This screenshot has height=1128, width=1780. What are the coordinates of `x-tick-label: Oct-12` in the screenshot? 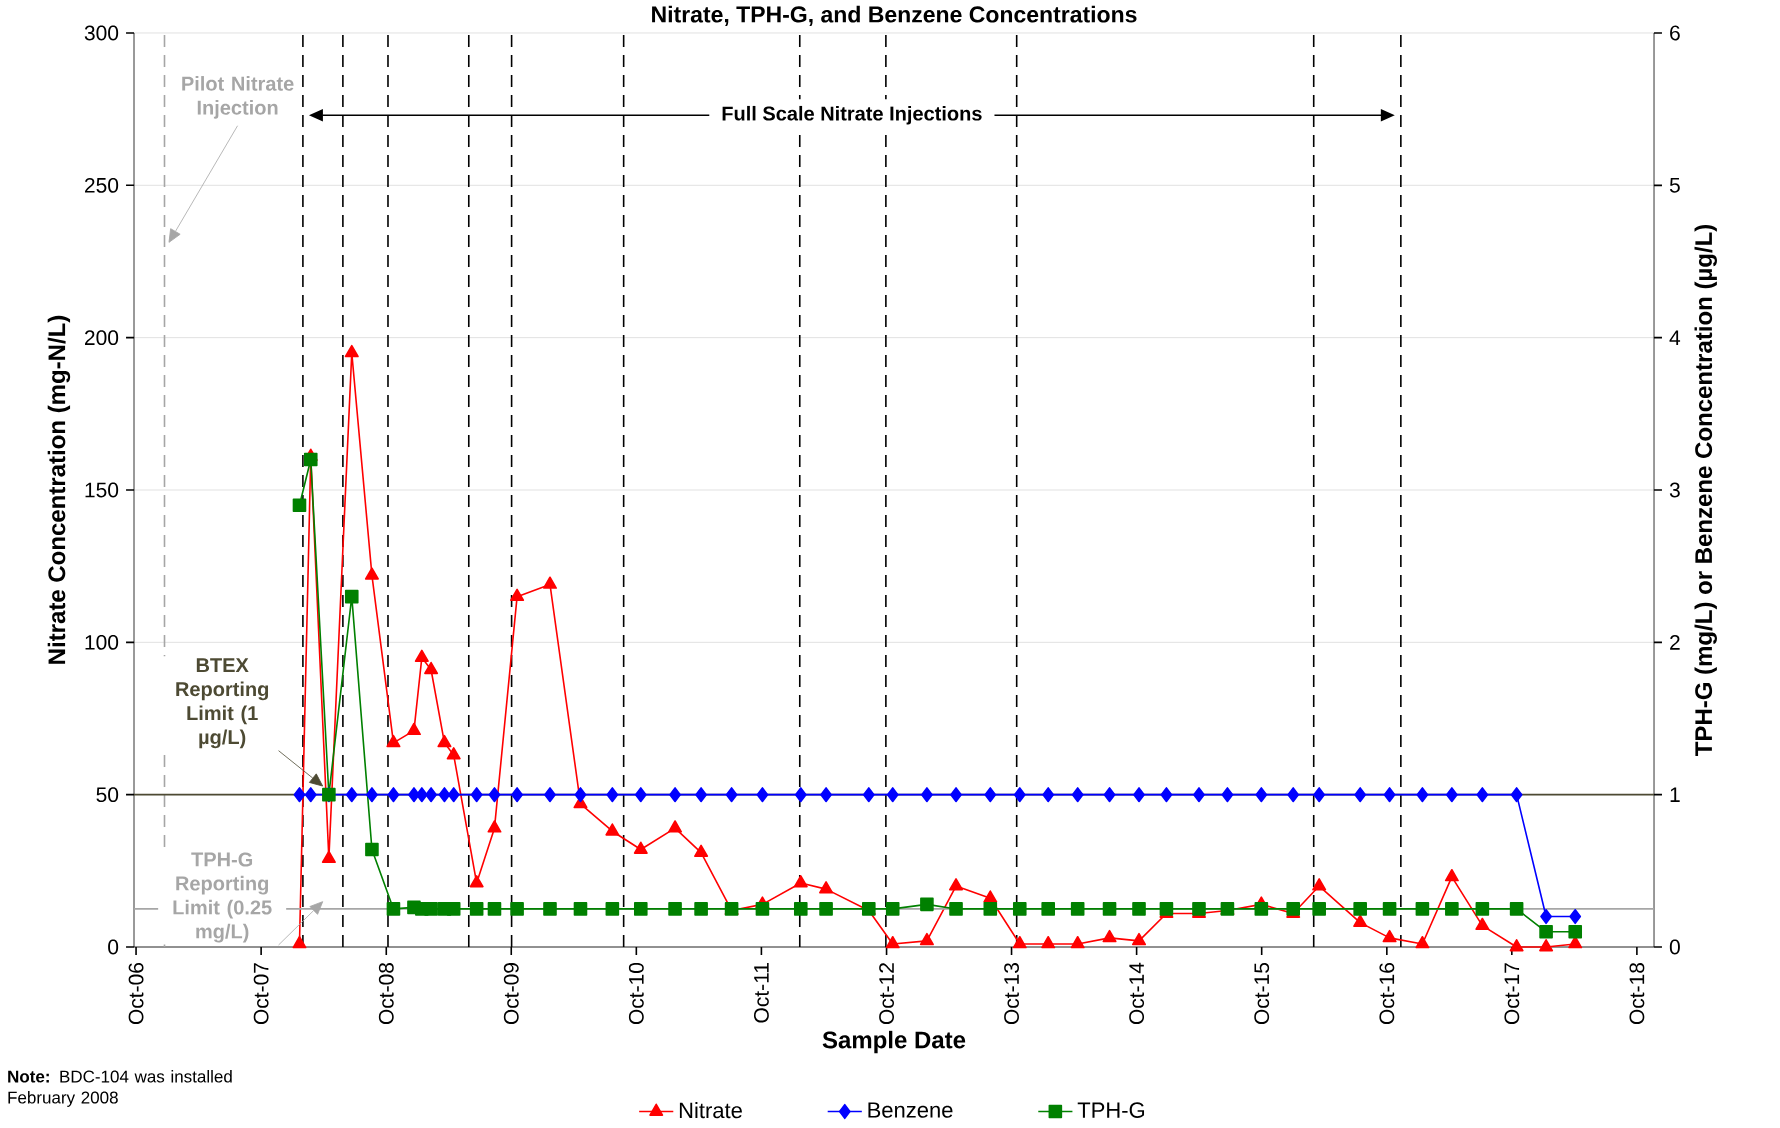 It's located at (887, 994).